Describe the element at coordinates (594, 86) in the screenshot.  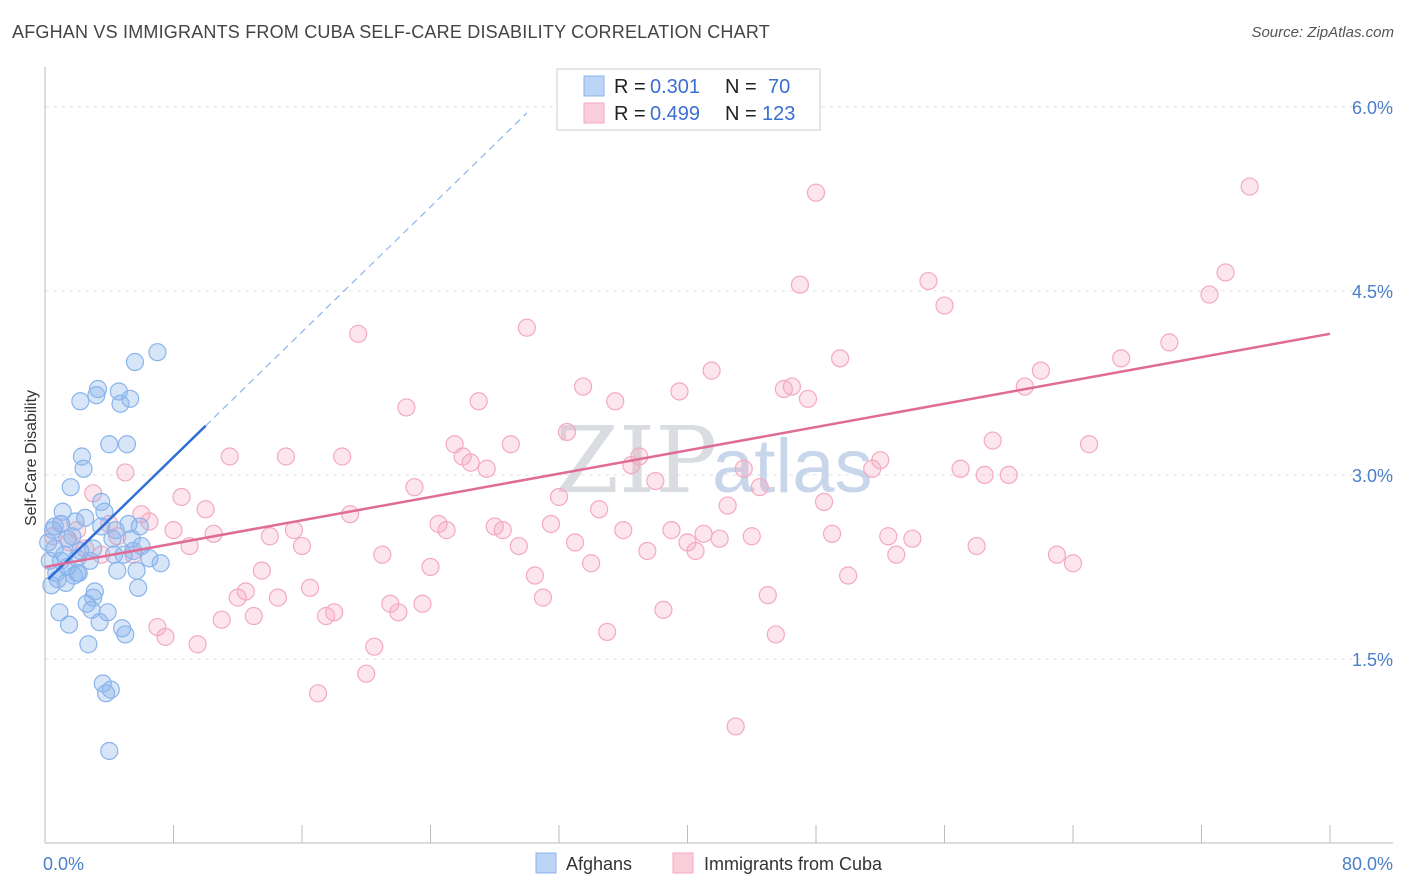
I see `stats-swatch-afghans` at that location.